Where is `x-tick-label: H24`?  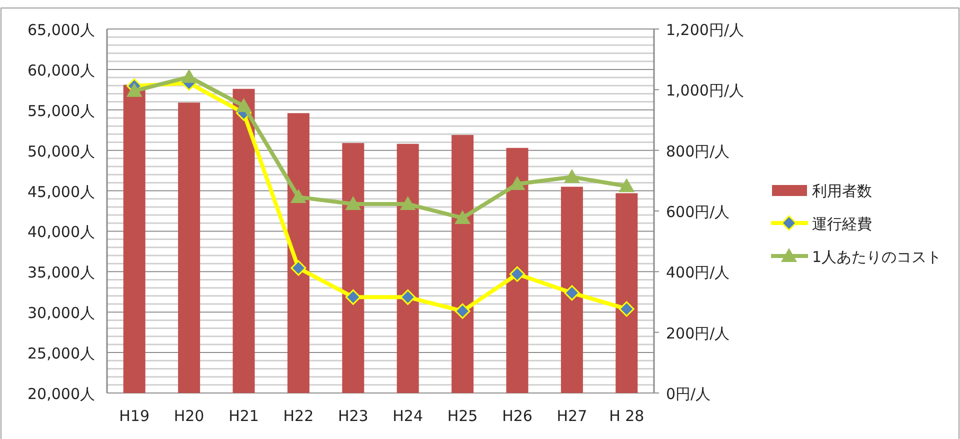
x-tick-label: H24 is located at coordinates (408, 416).